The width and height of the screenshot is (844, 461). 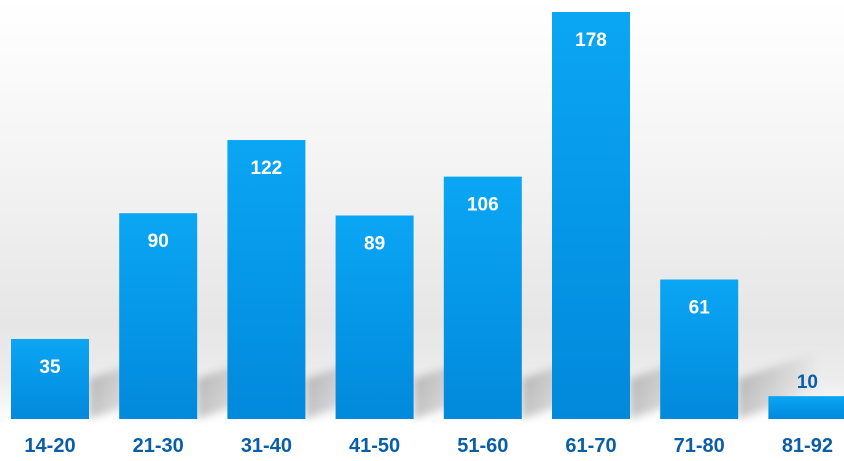 I want to click on x-tick-label-14-20: 14-20, so click(x=49, y=446).